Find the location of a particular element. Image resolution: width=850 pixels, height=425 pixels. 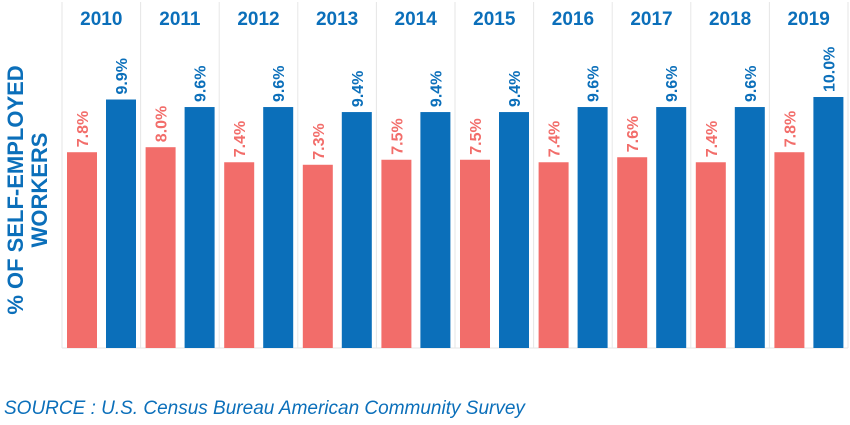

value-label-2019-series-2: 10.0% is located at coordinates (829, 69).